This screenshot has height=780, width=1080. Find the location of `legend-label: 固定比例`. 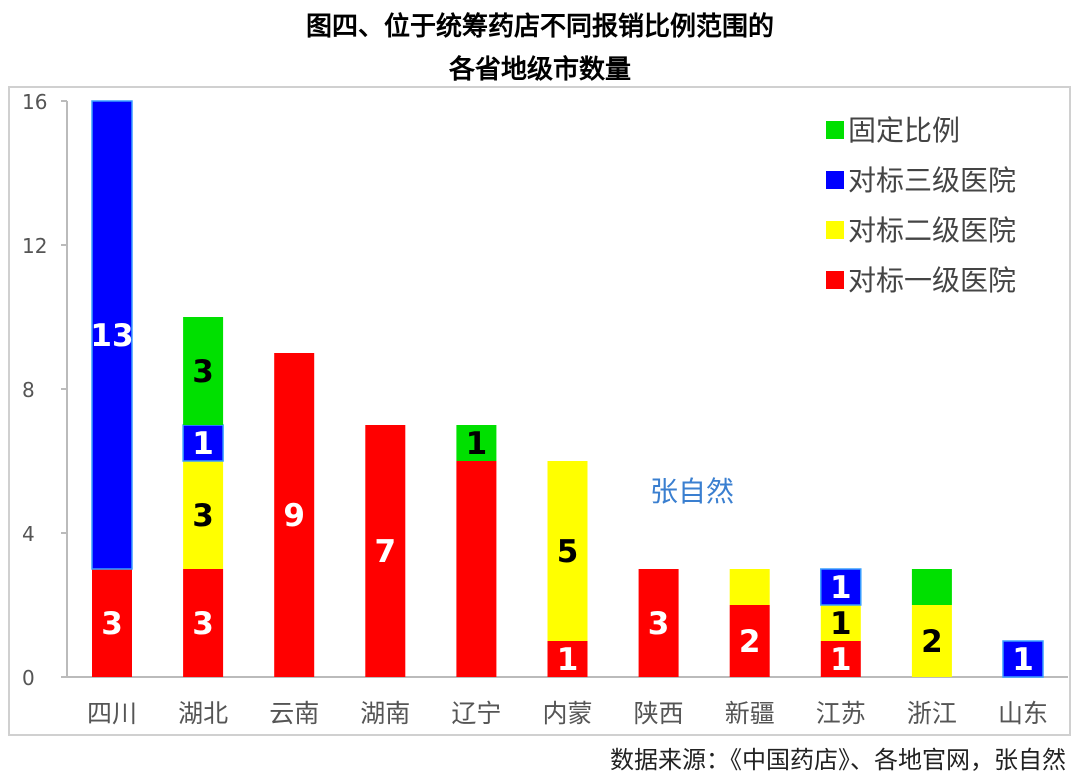

legend-label: 固定比例 is located at coordinates (904, 130).